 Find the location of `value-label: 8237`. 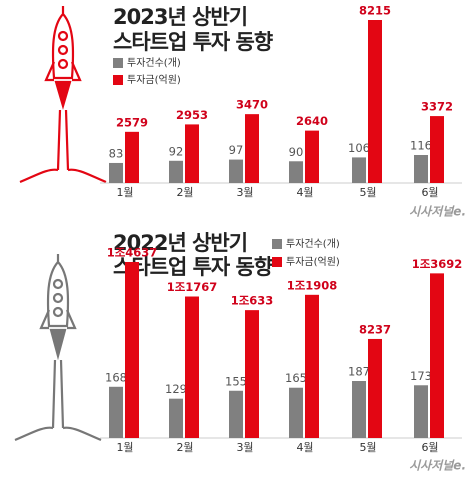

value-label: 8237 is located at coordinates (375, 329).